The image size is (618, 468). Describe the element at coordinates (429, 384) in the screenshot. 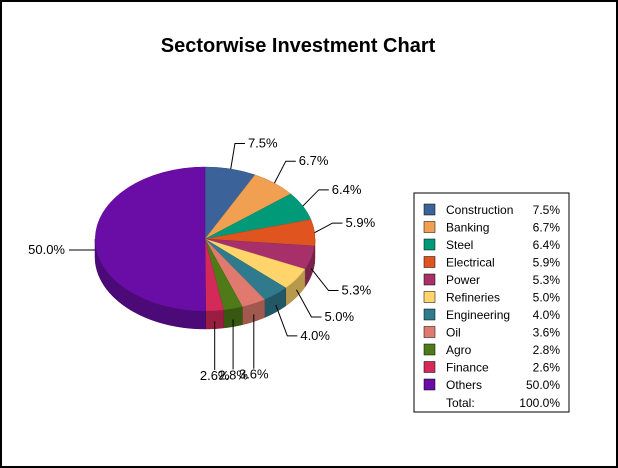

I see `legend-swatch-others` at that location.